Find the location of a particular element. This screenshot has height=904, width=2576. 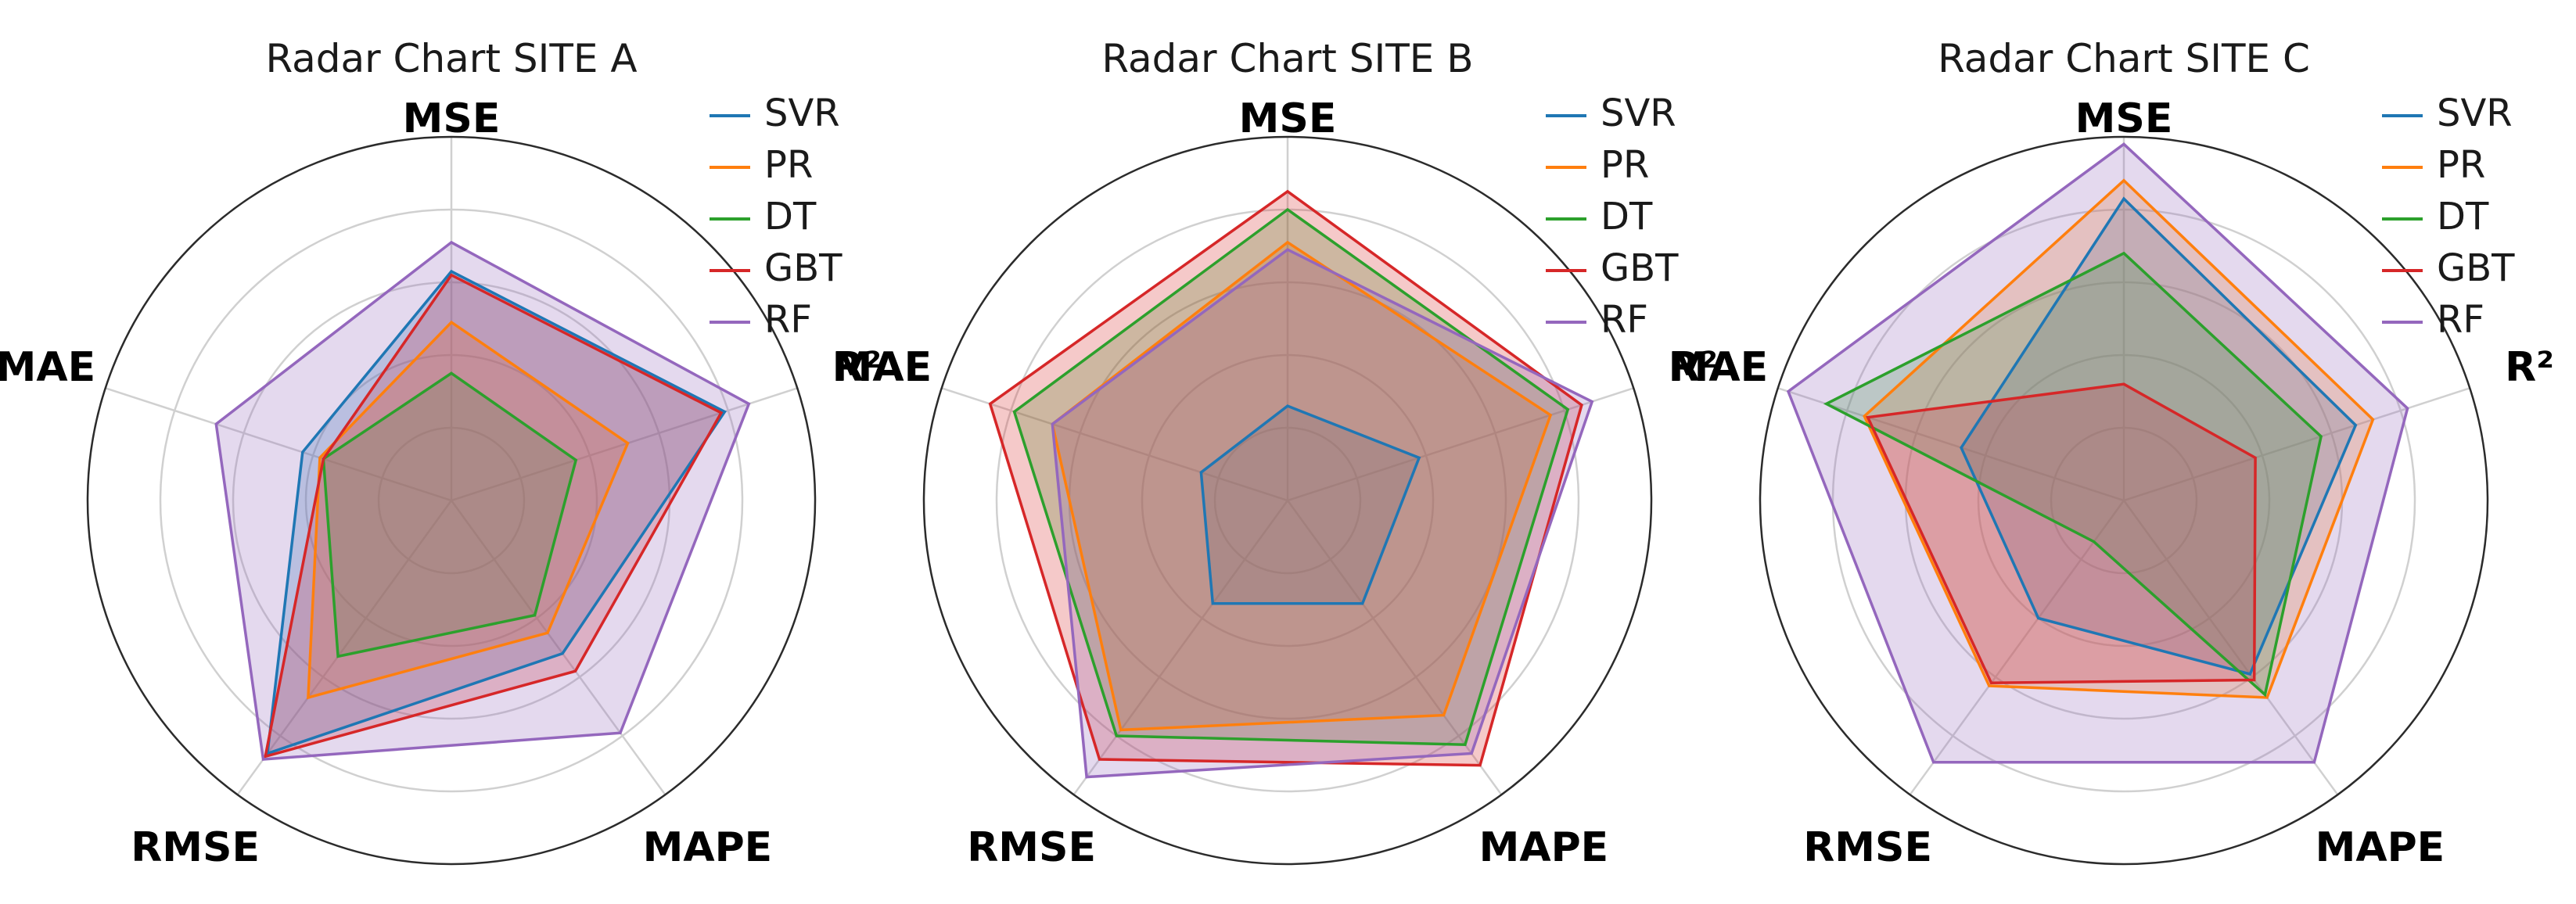

chart0-series-fill-svr is located at coordinates (496, 512).